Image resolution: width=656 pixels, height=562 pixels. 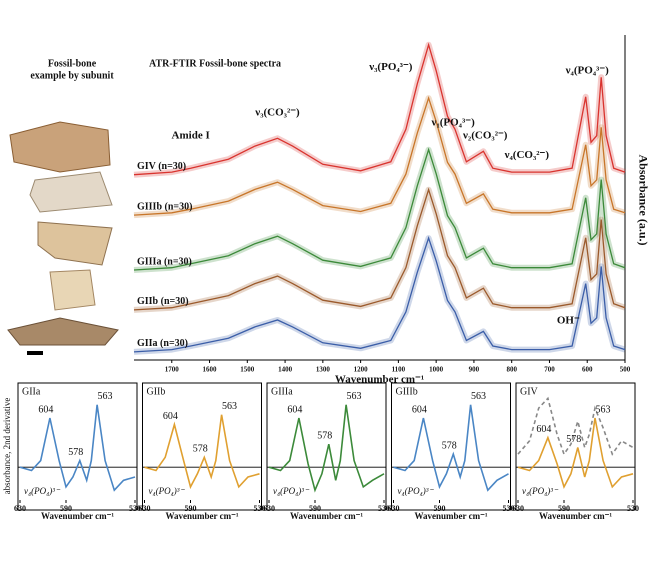 I want to click on series-label: GIV (n=30), so click(x=161, y=166).